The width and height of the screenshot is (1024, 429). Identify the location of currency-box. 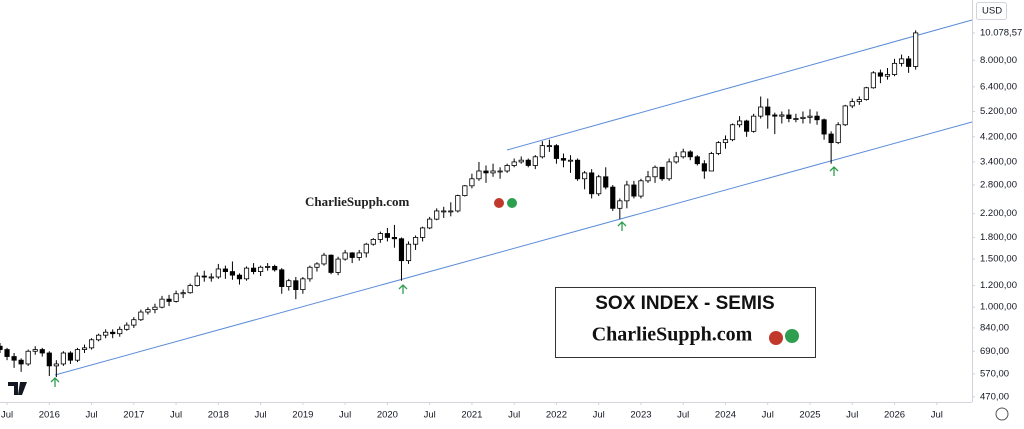
(991, 11).